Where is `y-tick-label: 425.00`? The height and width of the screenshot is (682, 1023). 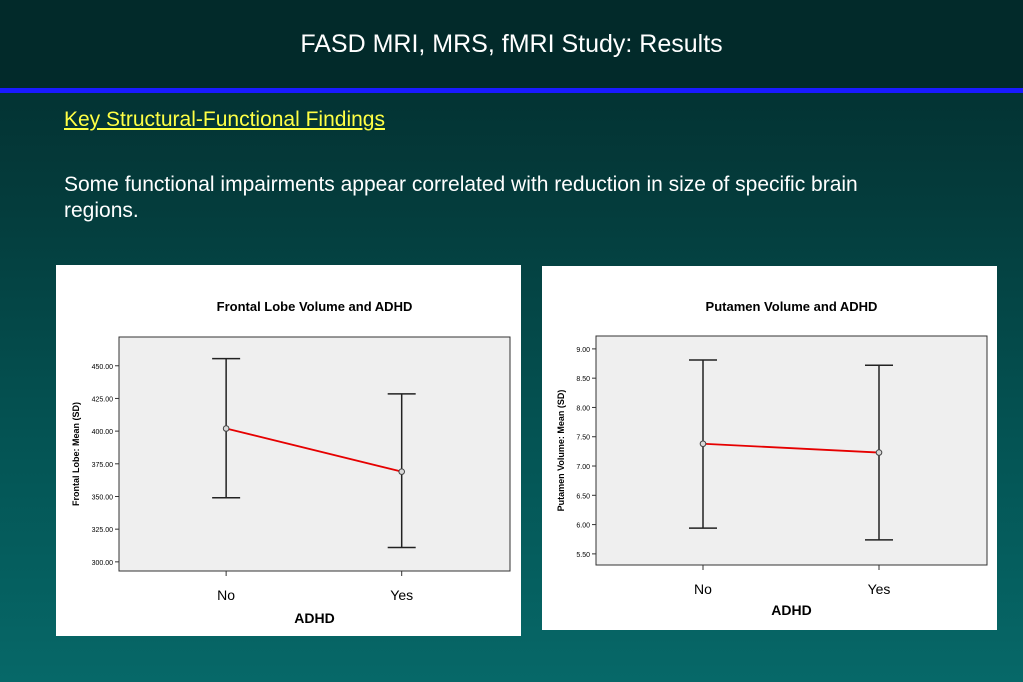
y-tick-label: 425.00 is located at coordinates (103, 399).